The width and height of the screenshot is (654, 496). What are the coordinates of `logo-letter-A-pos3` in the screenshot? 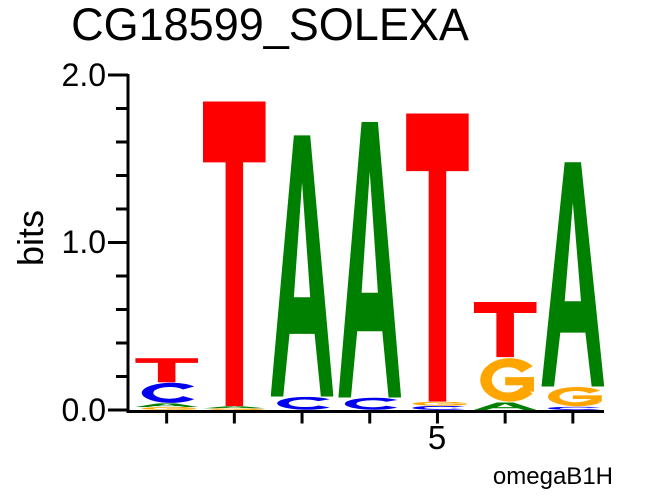 It's located at (302, 266).